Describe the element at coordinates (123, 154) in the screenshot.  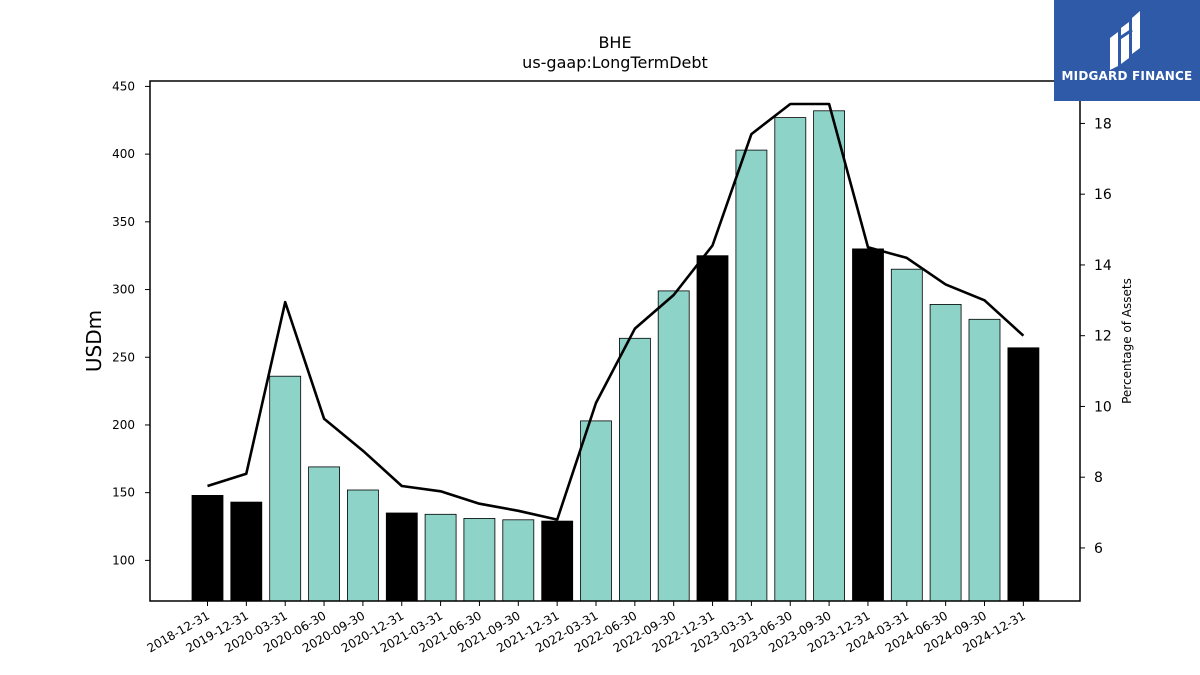
I see `y-tick-label: 400` at that location.